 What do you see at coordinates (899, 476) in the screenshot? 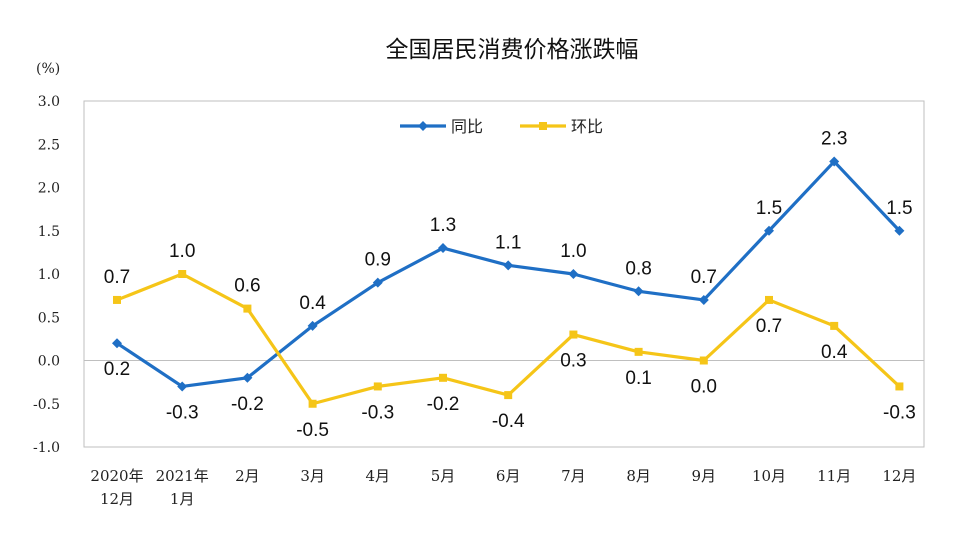
I see `x-tick-label: 12月` at bounding box center [899, 476].